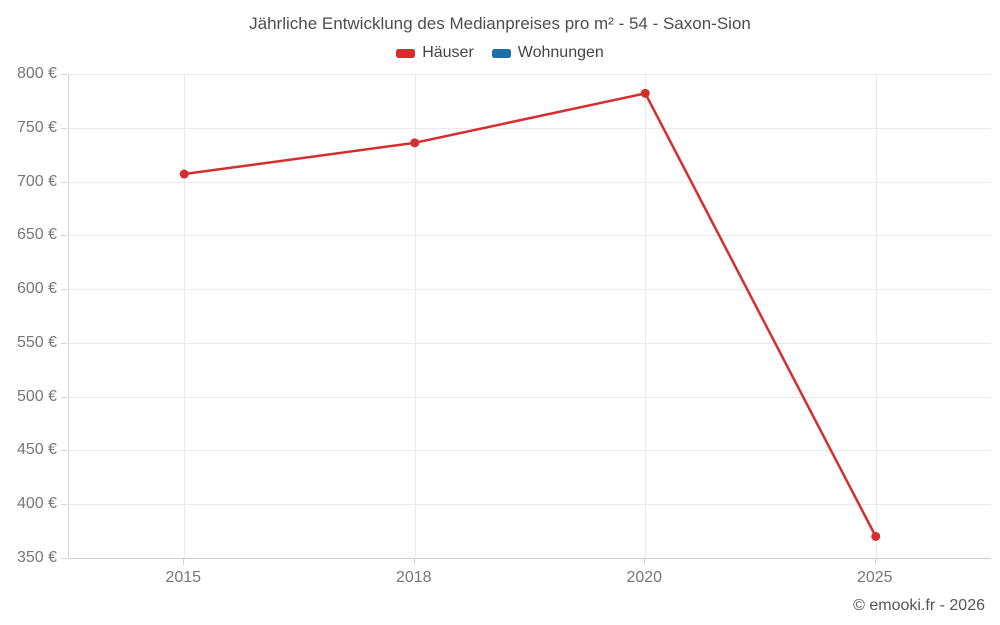  Describe the element at coordinates (919, 605) in the screenshot. I see `footer-credit: © emooki.fr - 2026` at that location.